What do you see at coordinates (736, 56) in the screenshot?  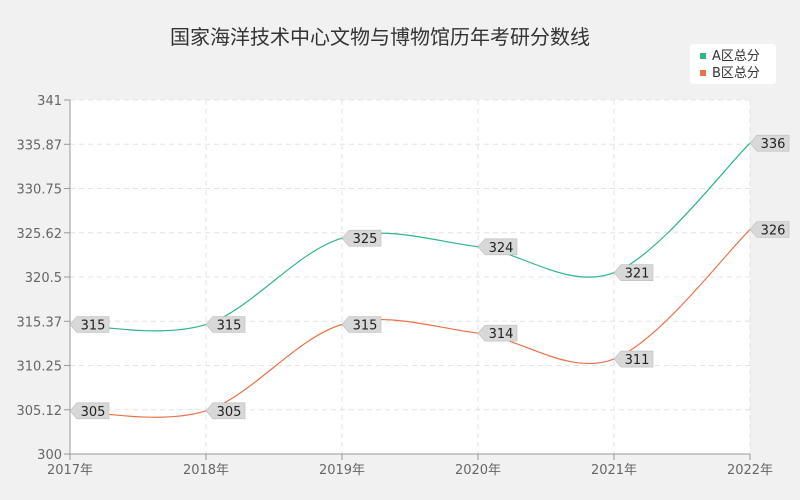 I see `legend-label-a: A区总分` at bounding box center [736, 56].